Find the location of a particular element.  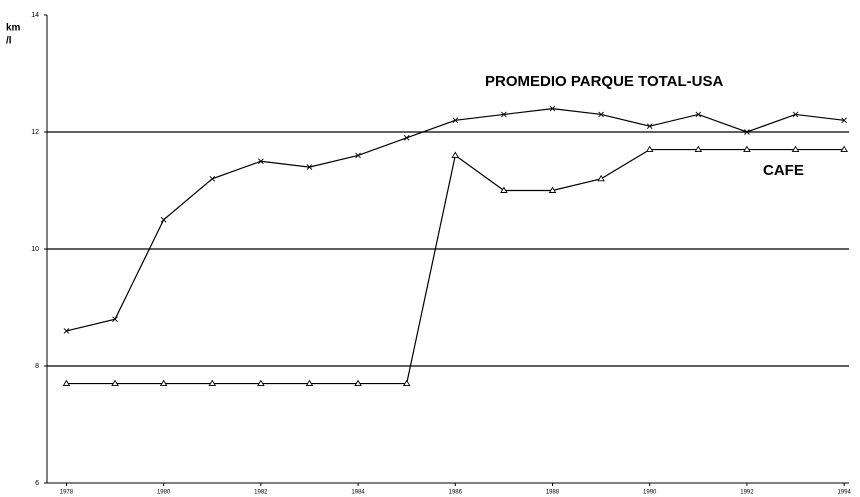

x-tick-label: 1982 is located at coordinates (261, 493).